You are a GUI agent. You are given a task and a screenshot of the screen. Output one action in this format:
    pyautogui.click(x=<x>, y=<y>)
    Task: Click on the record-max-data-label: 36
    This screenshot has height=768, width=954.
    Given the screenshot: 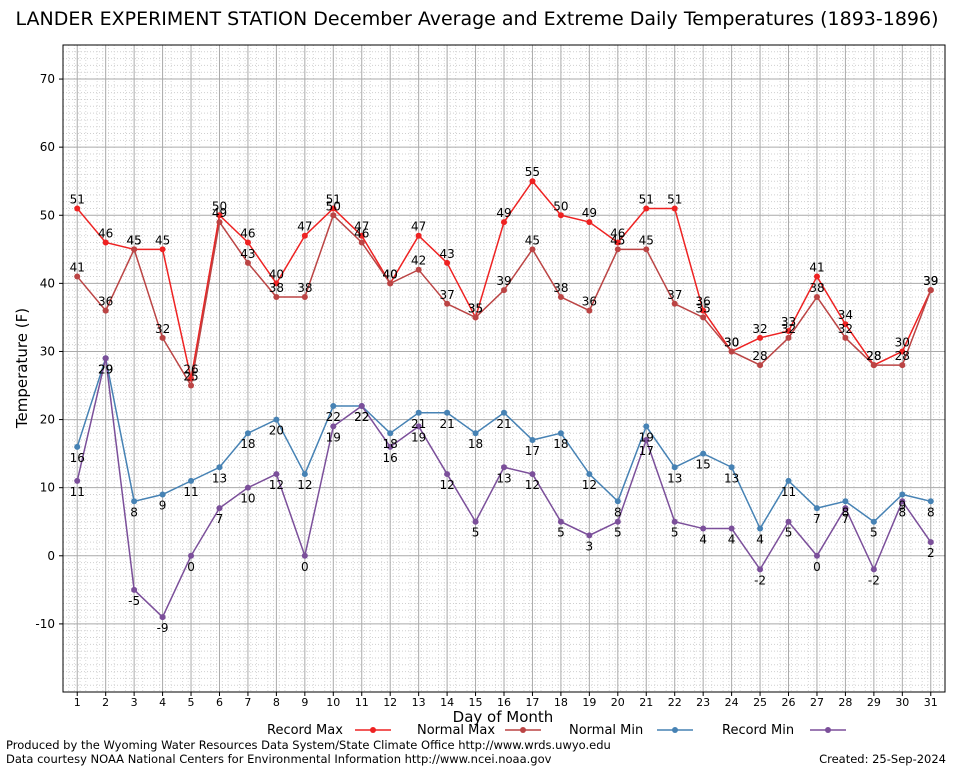 What is the action you would take?
    pyautogui.click(x=703, y=302)
    